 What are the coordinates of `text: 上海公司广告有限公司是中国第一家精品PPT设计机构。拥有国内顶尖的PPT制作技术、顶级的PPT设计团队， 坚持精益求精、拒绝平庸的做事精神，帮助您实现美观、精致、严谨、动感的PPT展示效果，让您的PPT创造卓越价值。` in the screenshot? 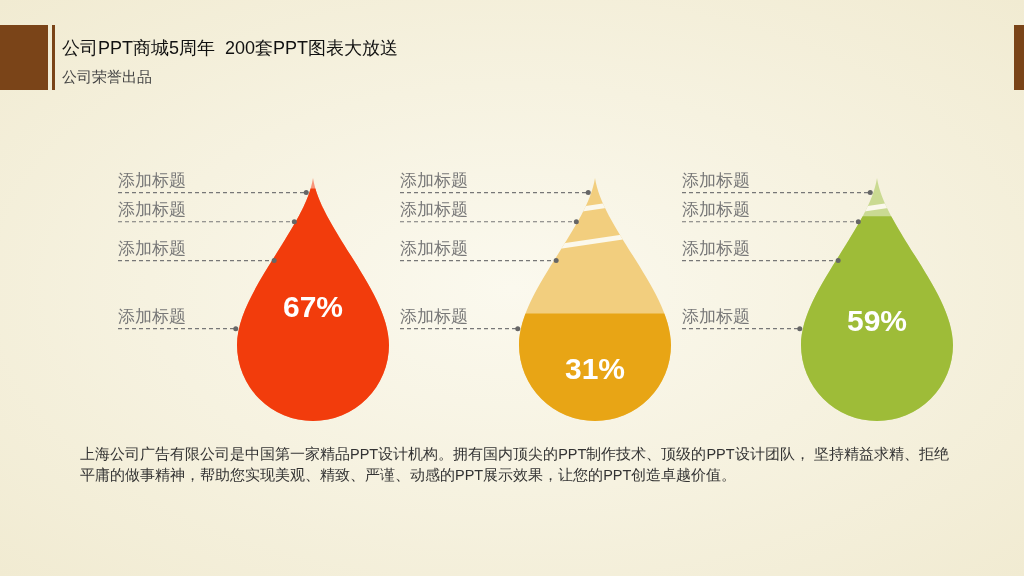 It's located at (515, 465).